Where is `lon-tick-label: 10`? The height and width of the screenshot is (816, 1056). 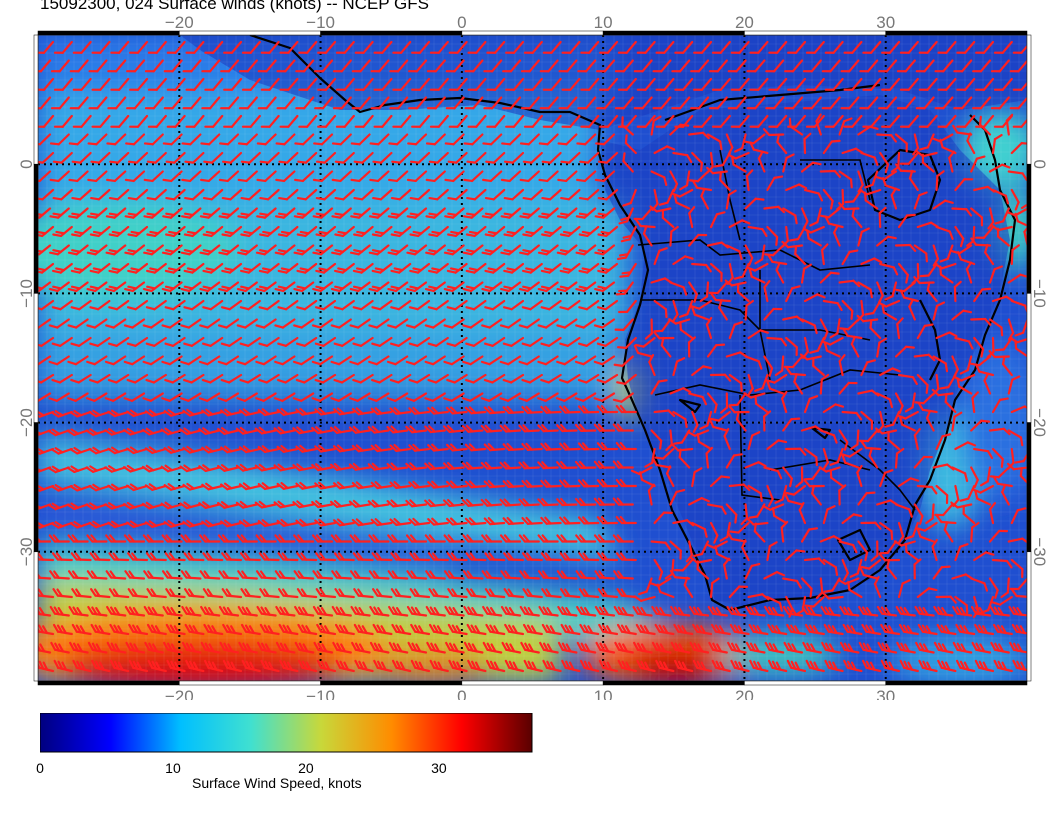
lon-tick-label: 10 is located at coordinates (603, 22).